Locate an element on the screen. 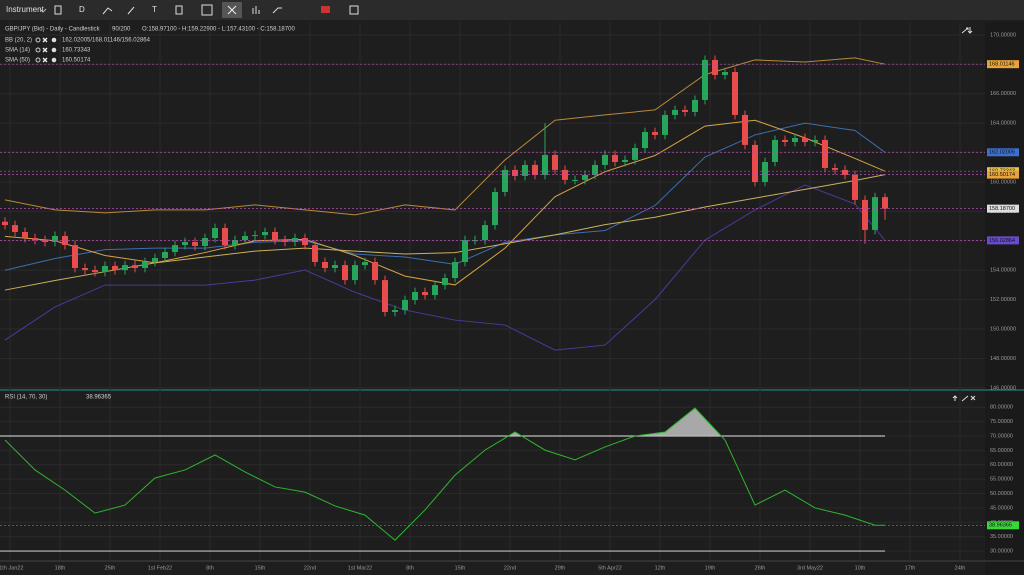 The width and height of the screenshot is (1024, 575). price-tag-label: 160.50174 is located at coordinates (1002, 175).